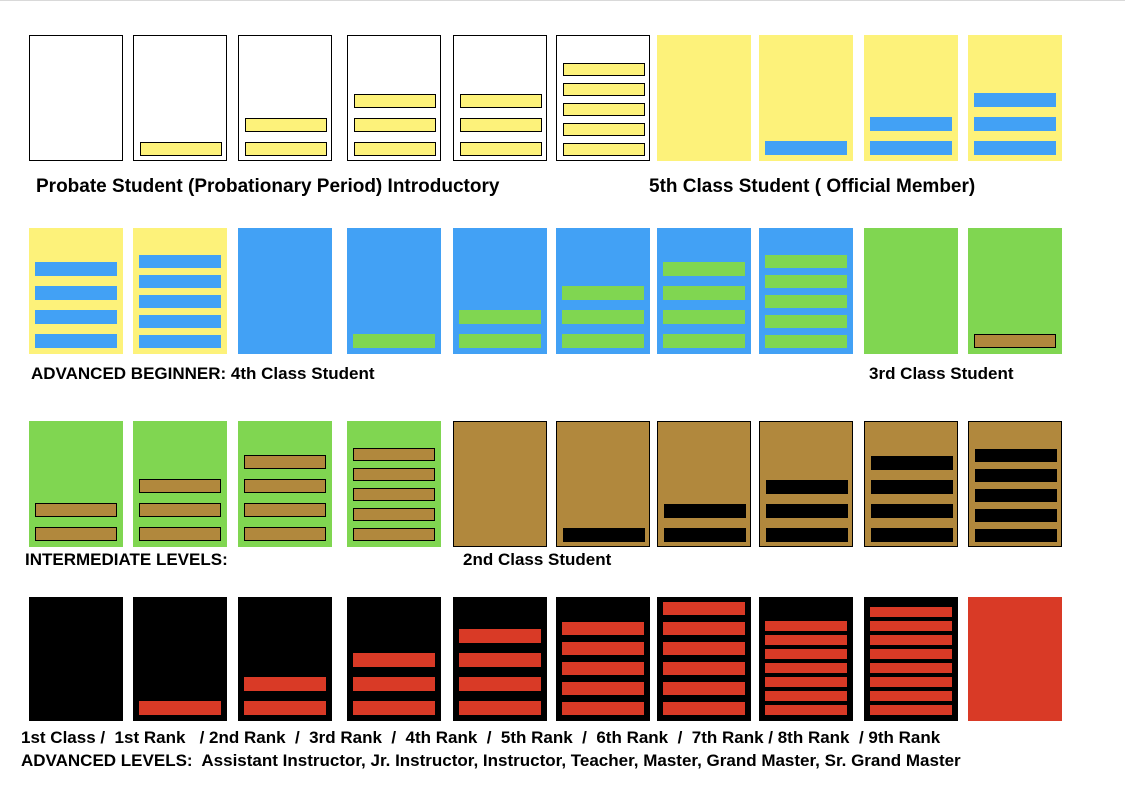  I want to click on label-advanced-beginner: ADVANCED BEGINNER: 4th Class Student, so click(203, 373).